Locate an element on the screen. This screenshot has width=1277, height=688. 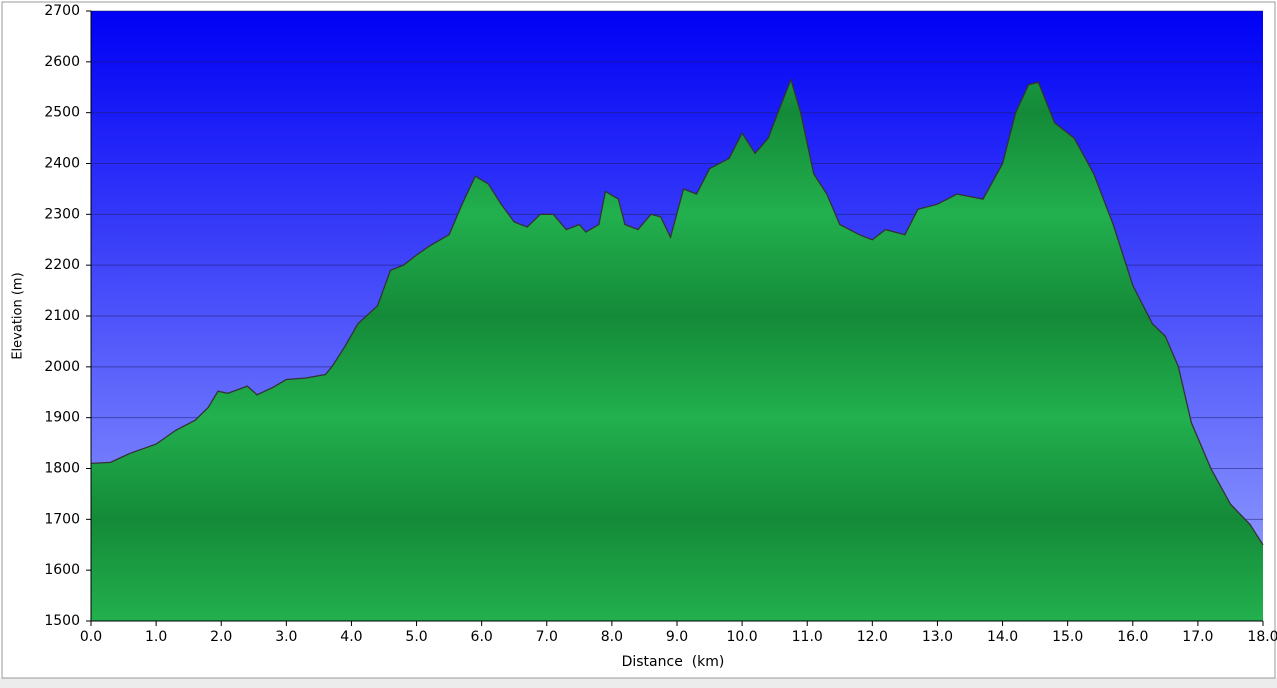
y-tick-label: 2400 is located at coordinates (62, 164).